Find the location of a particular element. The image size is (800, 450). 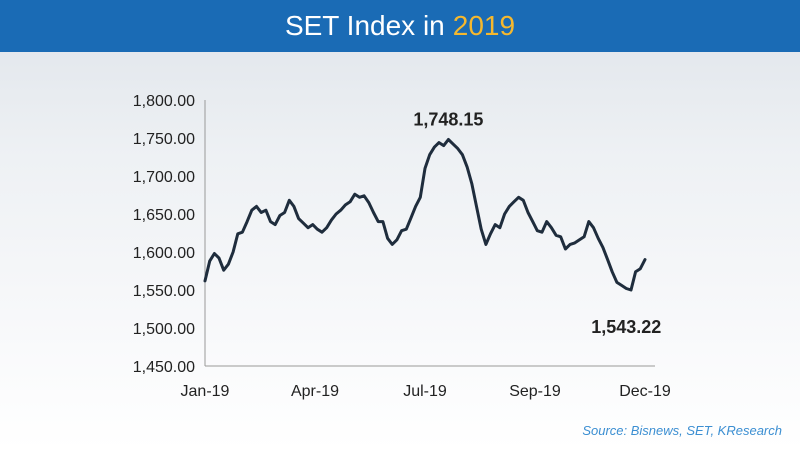

peak-annotation: 1,748.15 is located at coordinates (448, 119).